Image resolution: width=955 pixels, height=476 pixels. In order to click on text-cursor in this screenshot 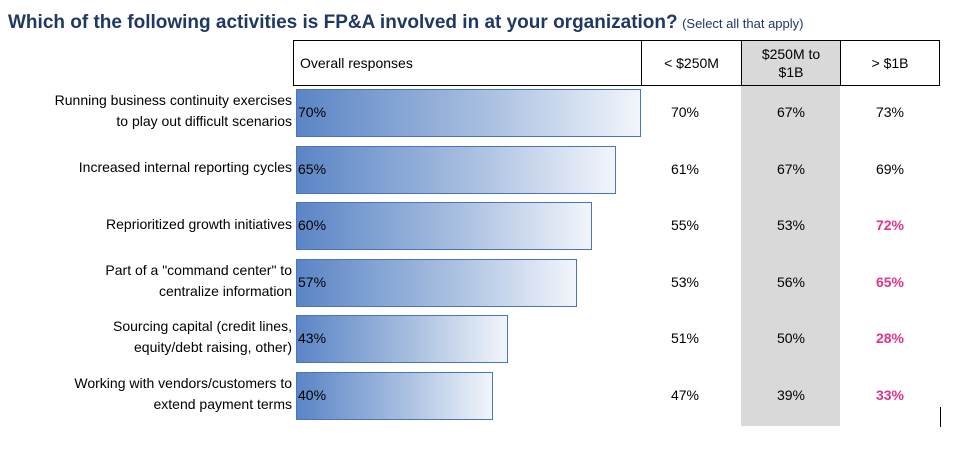, I will do `click(940, 417)`.